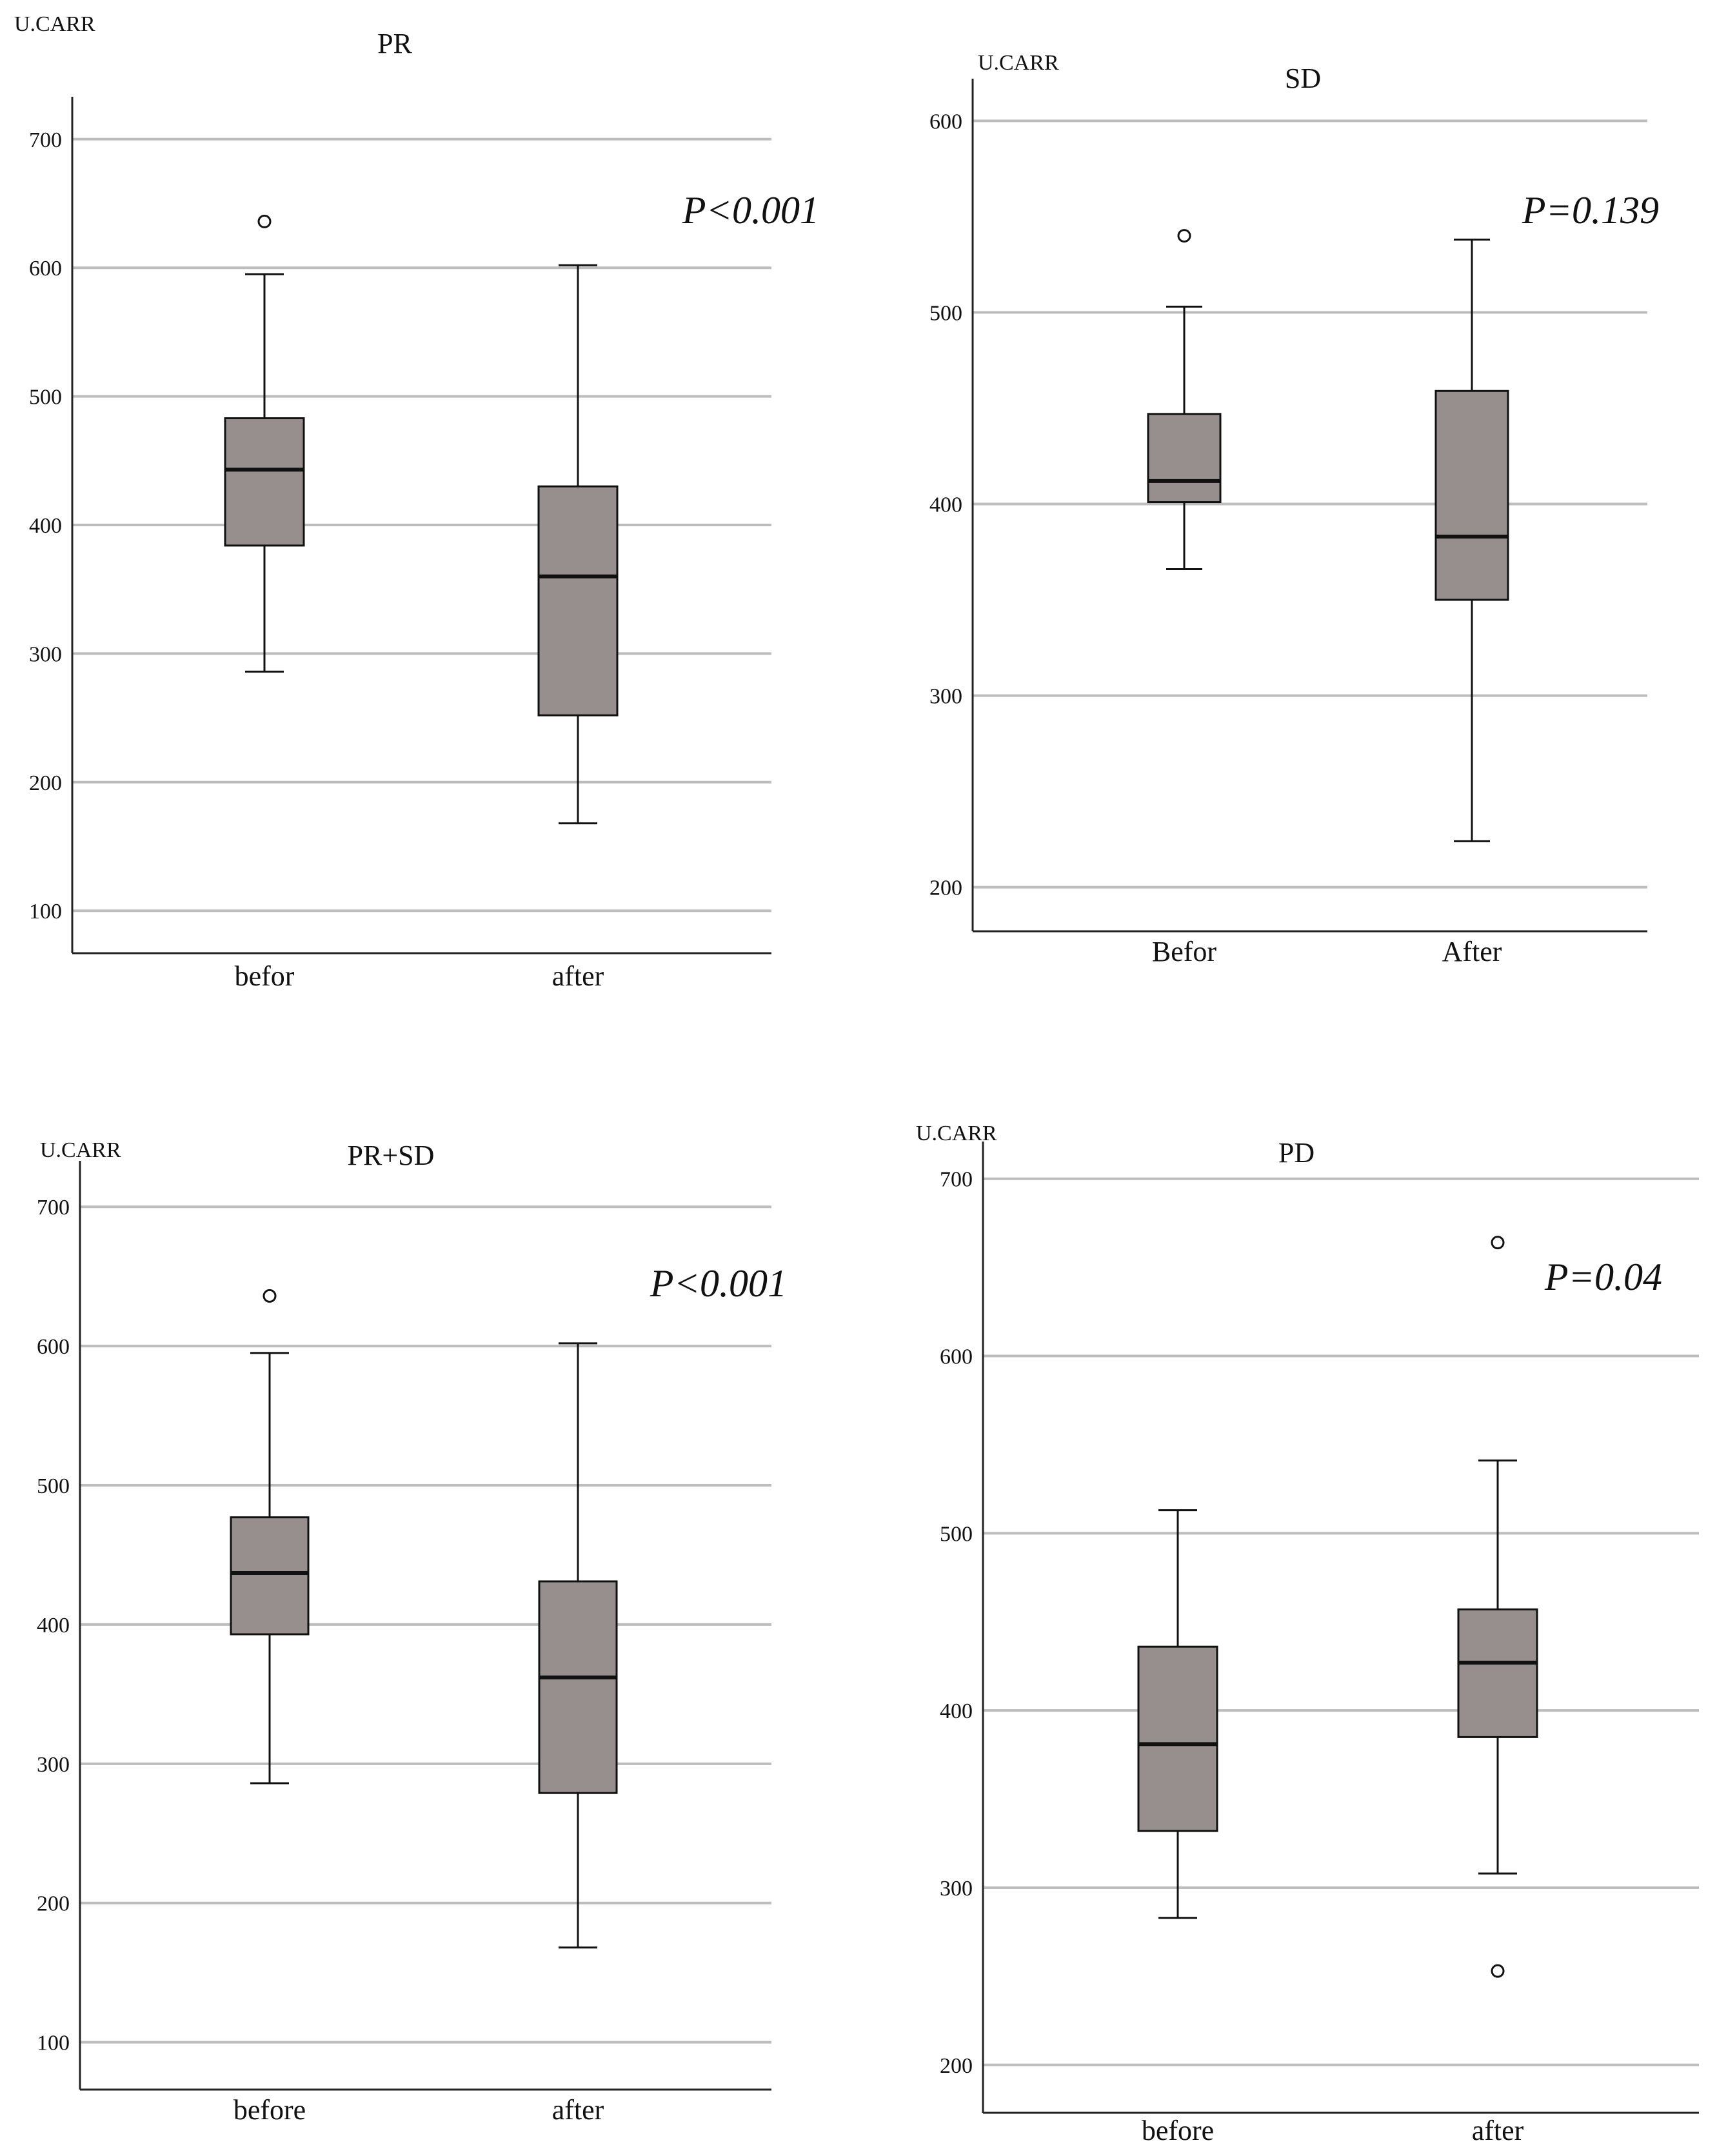  I want to click on pr-category-label: befor, so click(265, 976).